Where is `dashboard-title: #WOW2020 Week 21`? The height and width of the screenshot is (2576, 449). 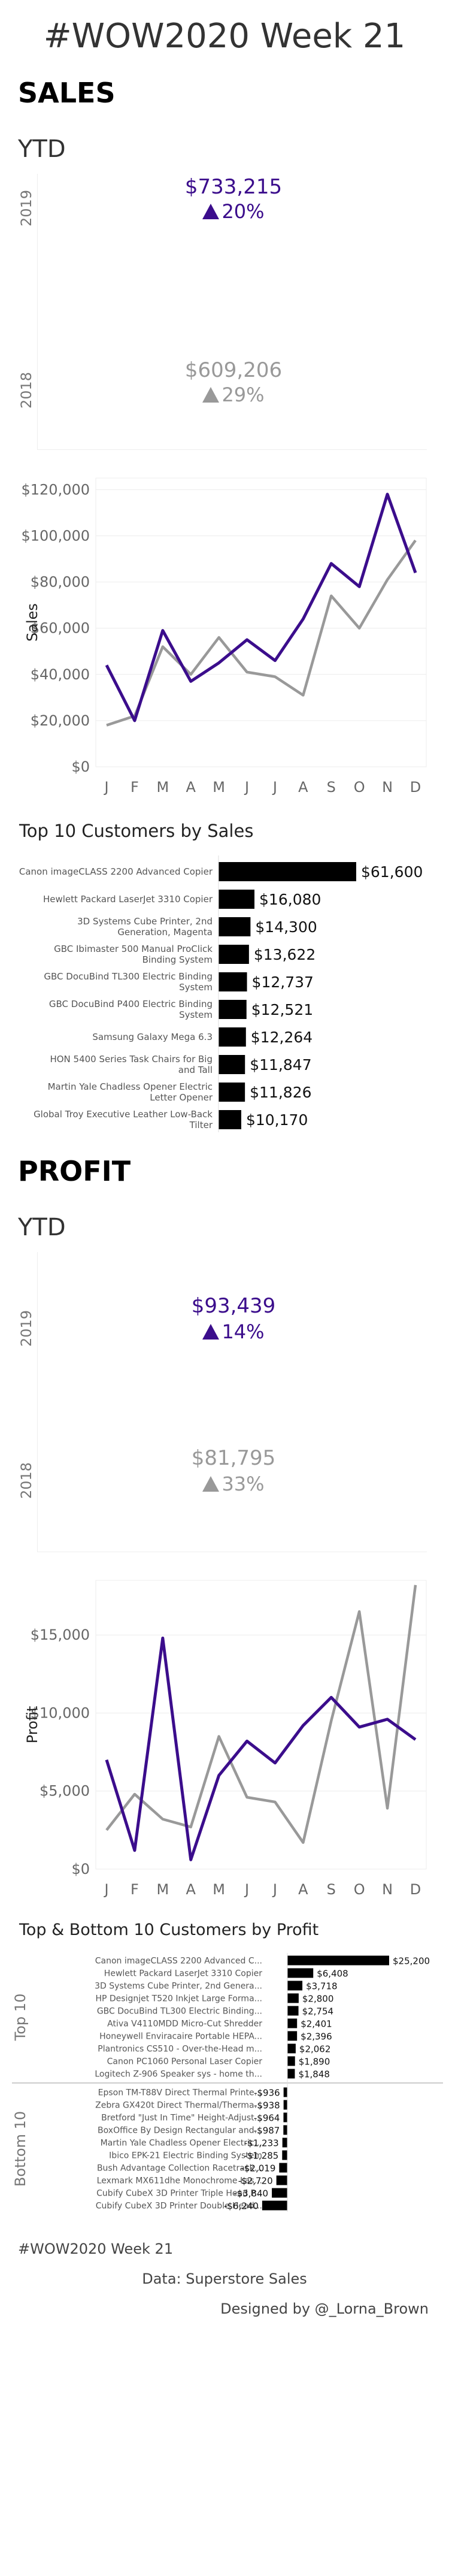
dashboard-title: #WOW2020 Week 21 is located at coordinates (224, 36).